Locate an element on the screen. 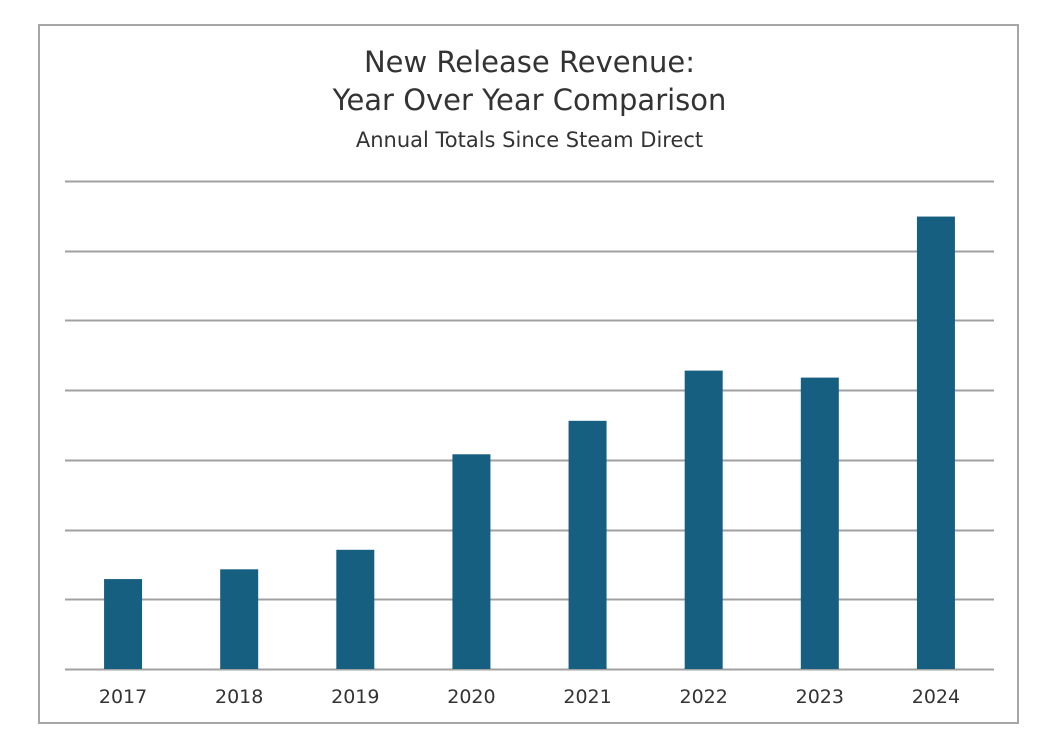  bar-2018 is located at coordinates (239, 619).